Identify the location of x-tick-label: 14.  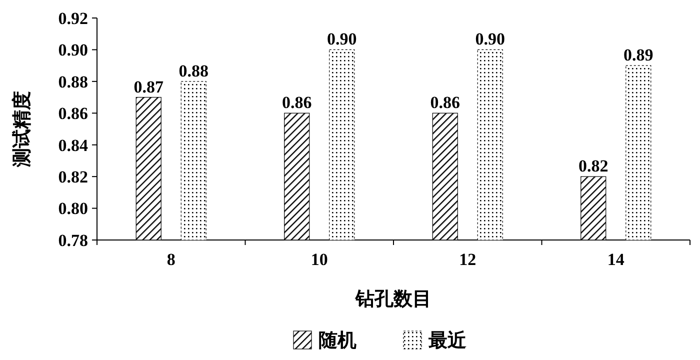
(616, 259).